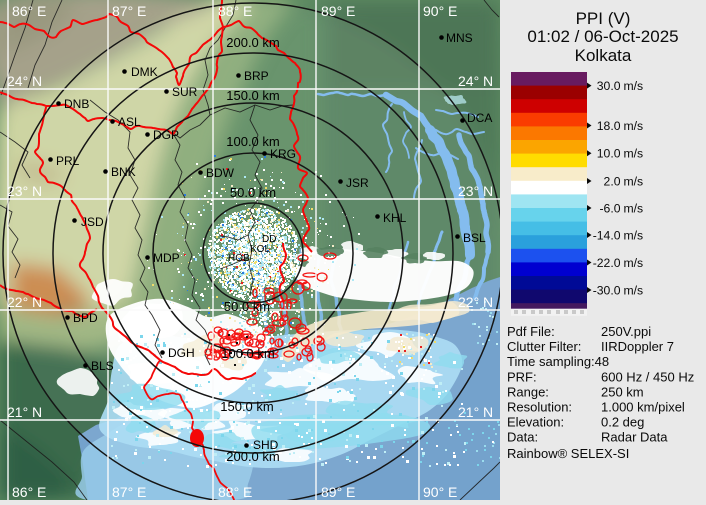  Describe the element at coordinates (479, 118) in the screenshot. I see `svg-text: DCA` at that location.